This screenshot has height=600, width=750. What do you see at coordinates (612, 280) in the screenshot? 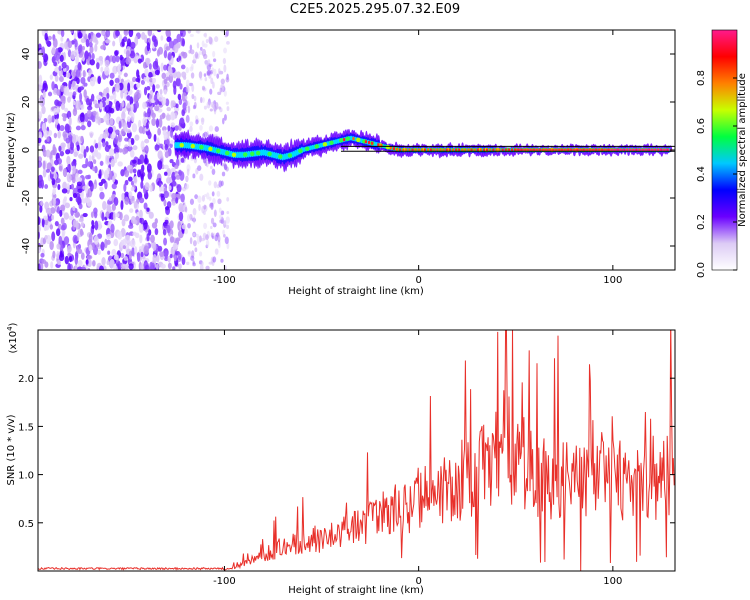
I see `x-tick-label: 100` at bounding box center [612, 280].